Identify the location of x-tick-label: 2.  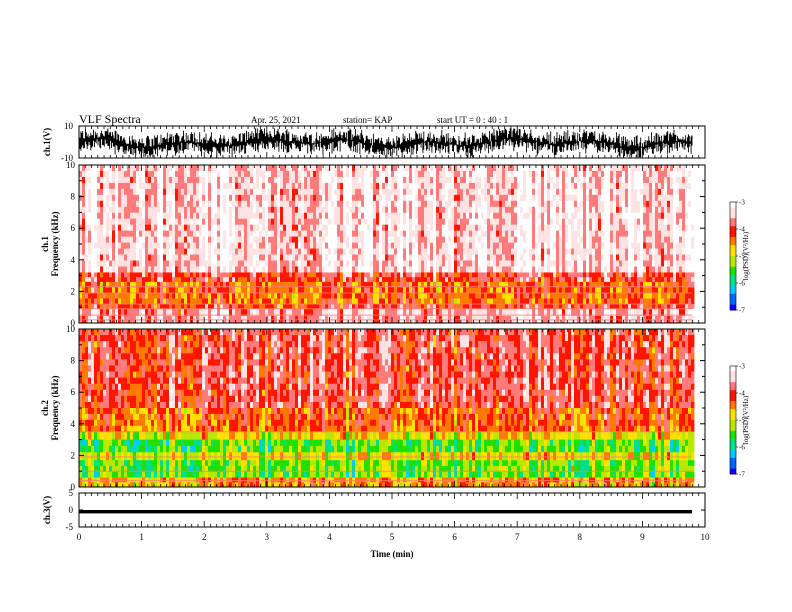
(204, 537).